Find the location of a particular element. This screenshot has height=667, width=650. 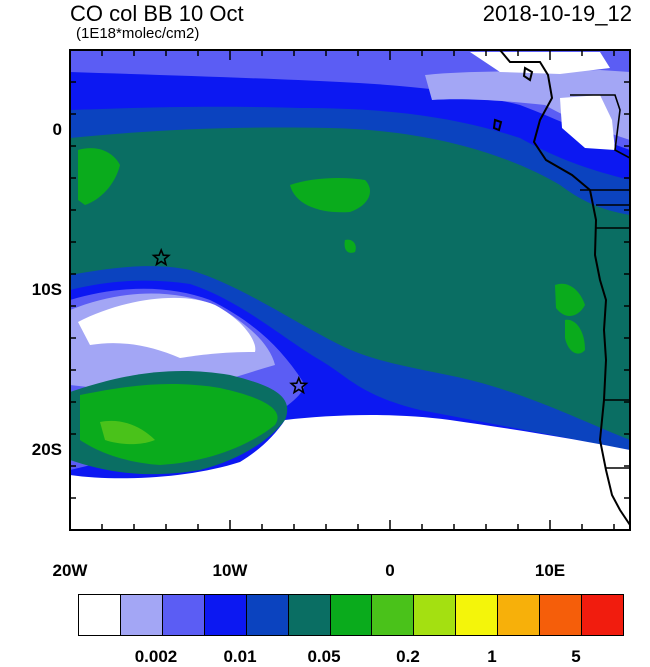

lat-label-10s: 10S is located at coordinates (46, 289).